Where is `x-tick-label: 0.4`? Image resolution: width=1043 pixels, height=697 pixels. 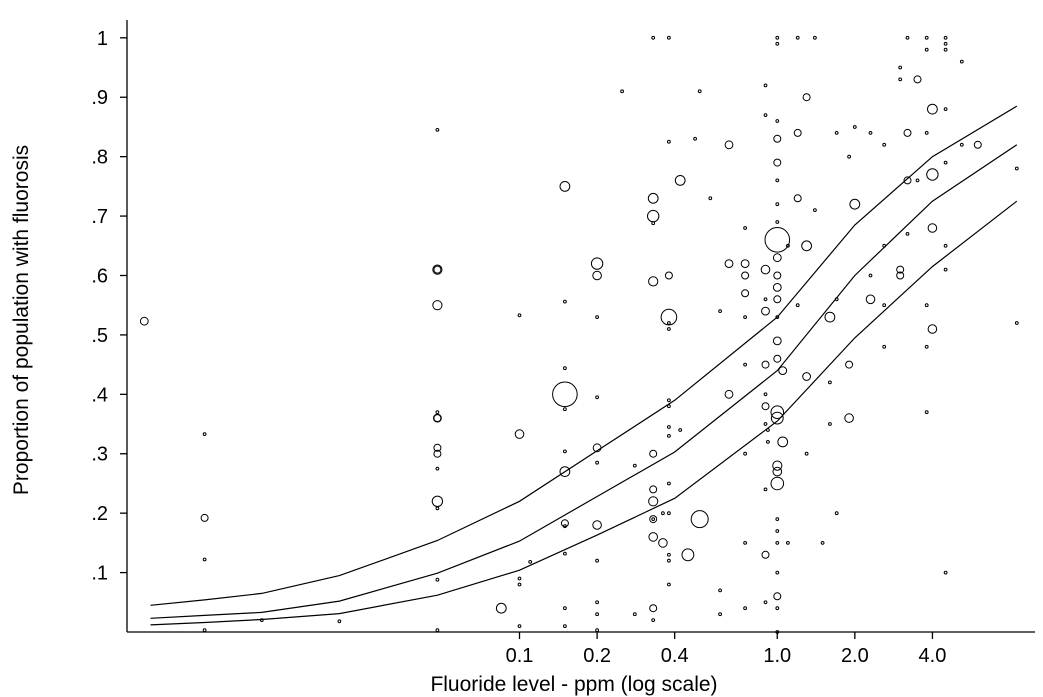
x-tick-label: 0.4 is located at coordinates (675, 656).